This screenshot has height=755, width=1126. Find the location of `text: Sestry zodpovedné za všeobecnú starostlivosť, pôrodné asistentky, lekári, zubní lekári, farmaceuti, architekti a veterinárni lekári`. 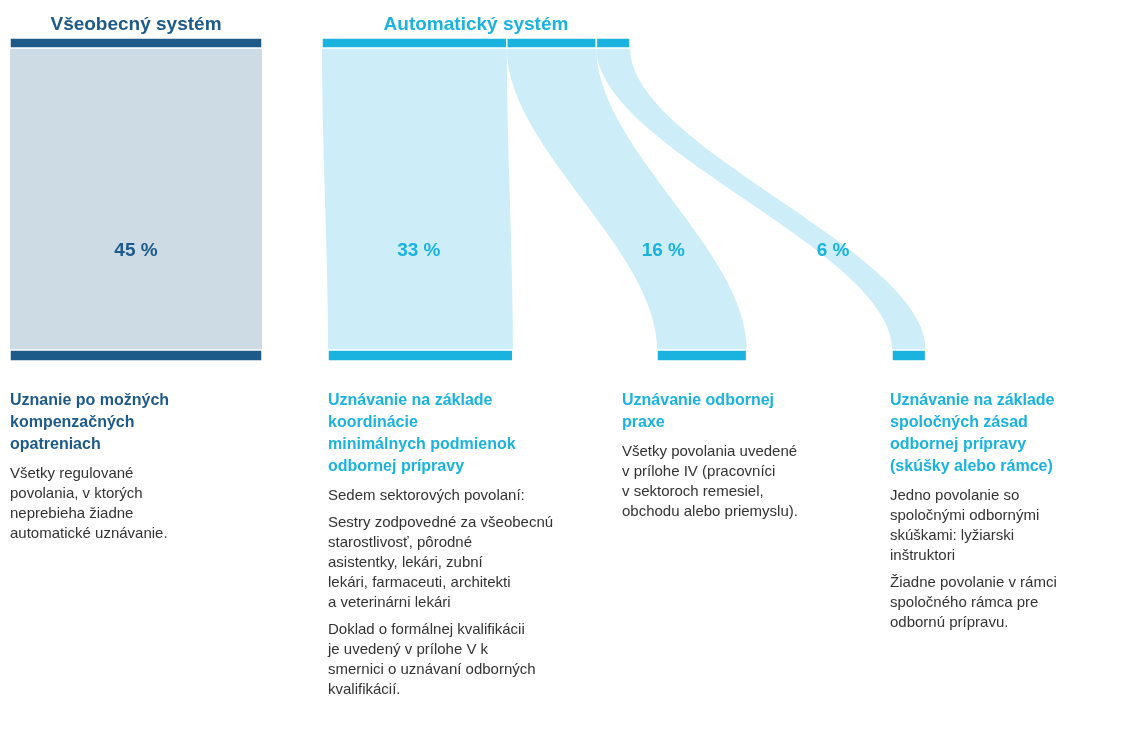

text: Sestry zodpovedné za všeobecnú starostlivosť, pôrodné asistentky, lekári, zubní lekári, farmaceuti, architekti a veterinárni lekári is located at coordinates (441, 561).